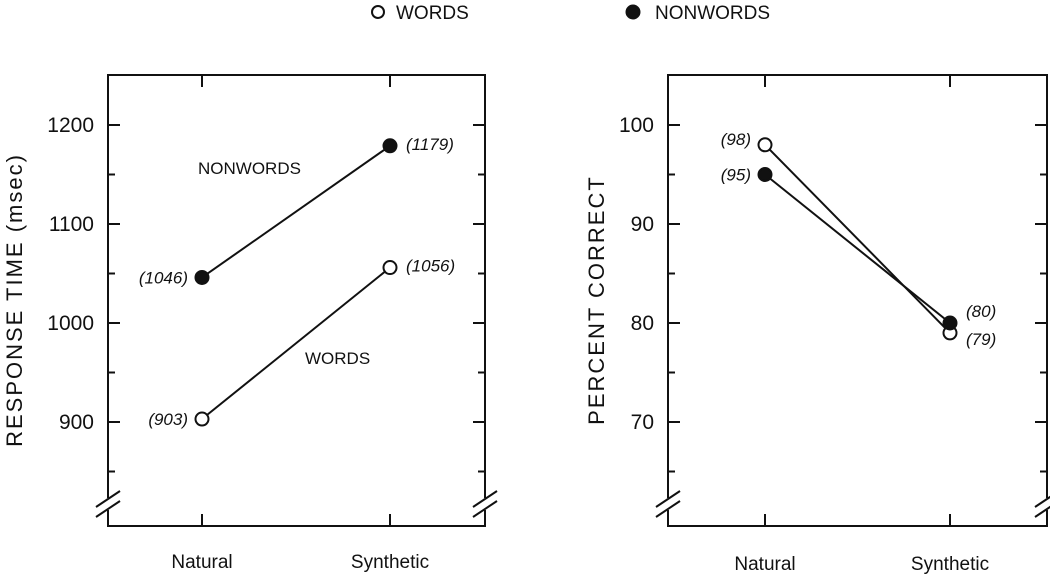 The width and height of the screenshot is (1050, 577). I want to click on y-tick-label: 80, so click(642, 323).